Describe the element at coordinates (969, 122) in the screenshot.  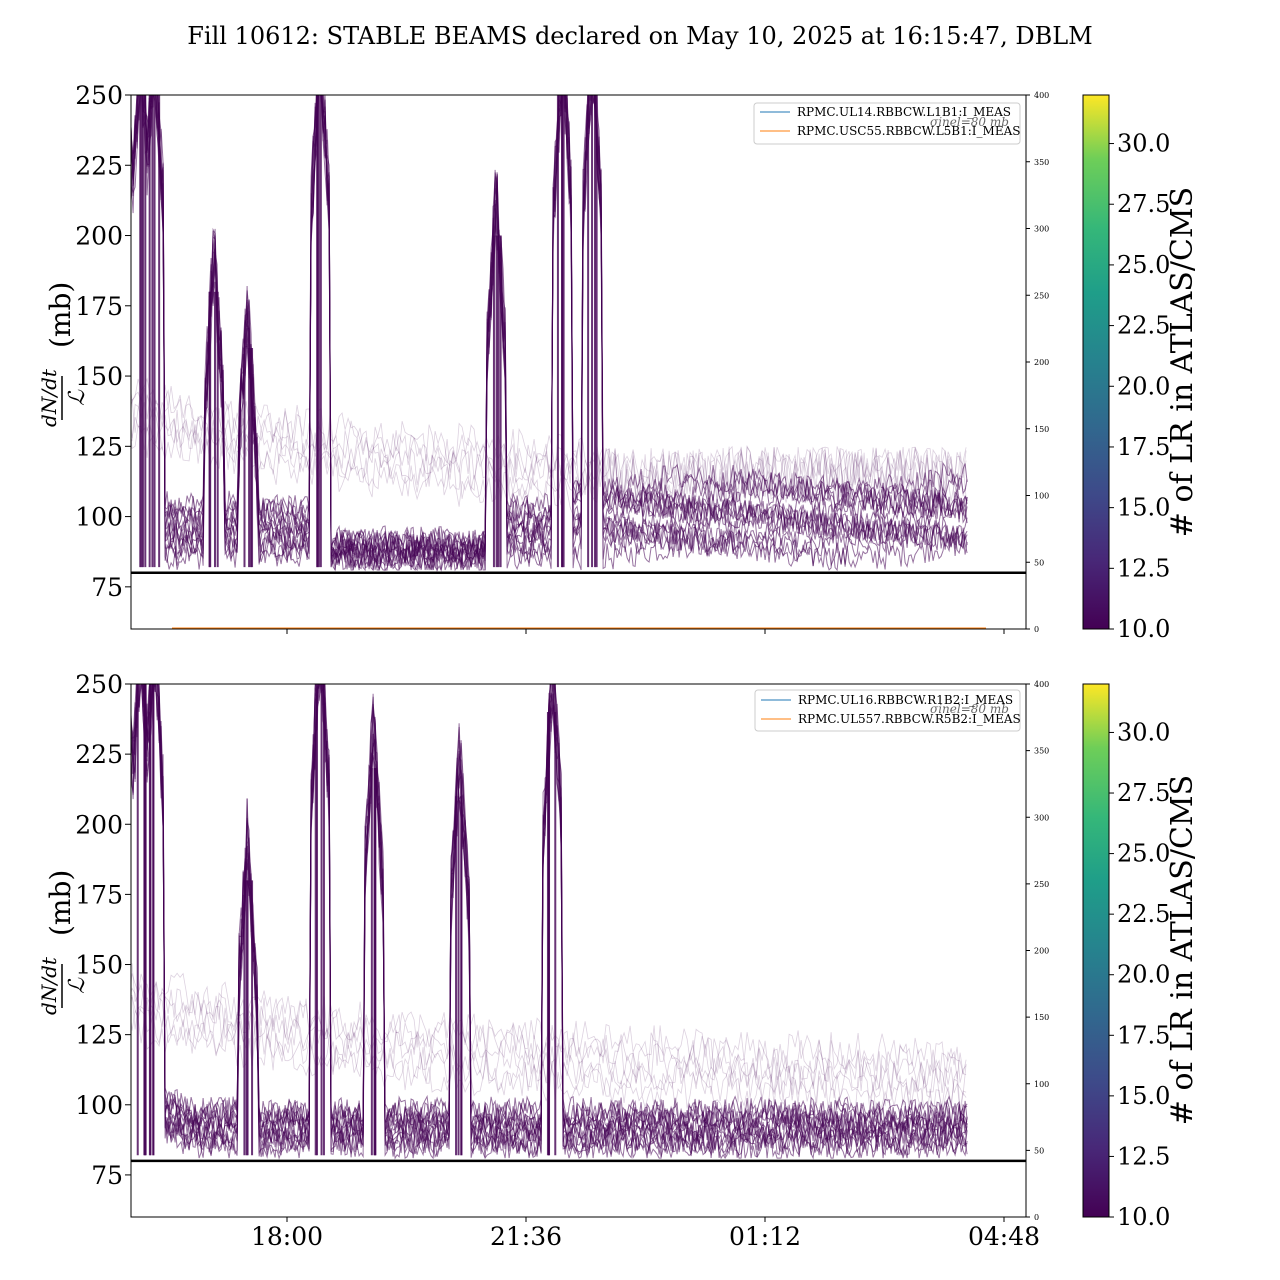
I see `top-overlay-text: σinel=80 mb` at that location.